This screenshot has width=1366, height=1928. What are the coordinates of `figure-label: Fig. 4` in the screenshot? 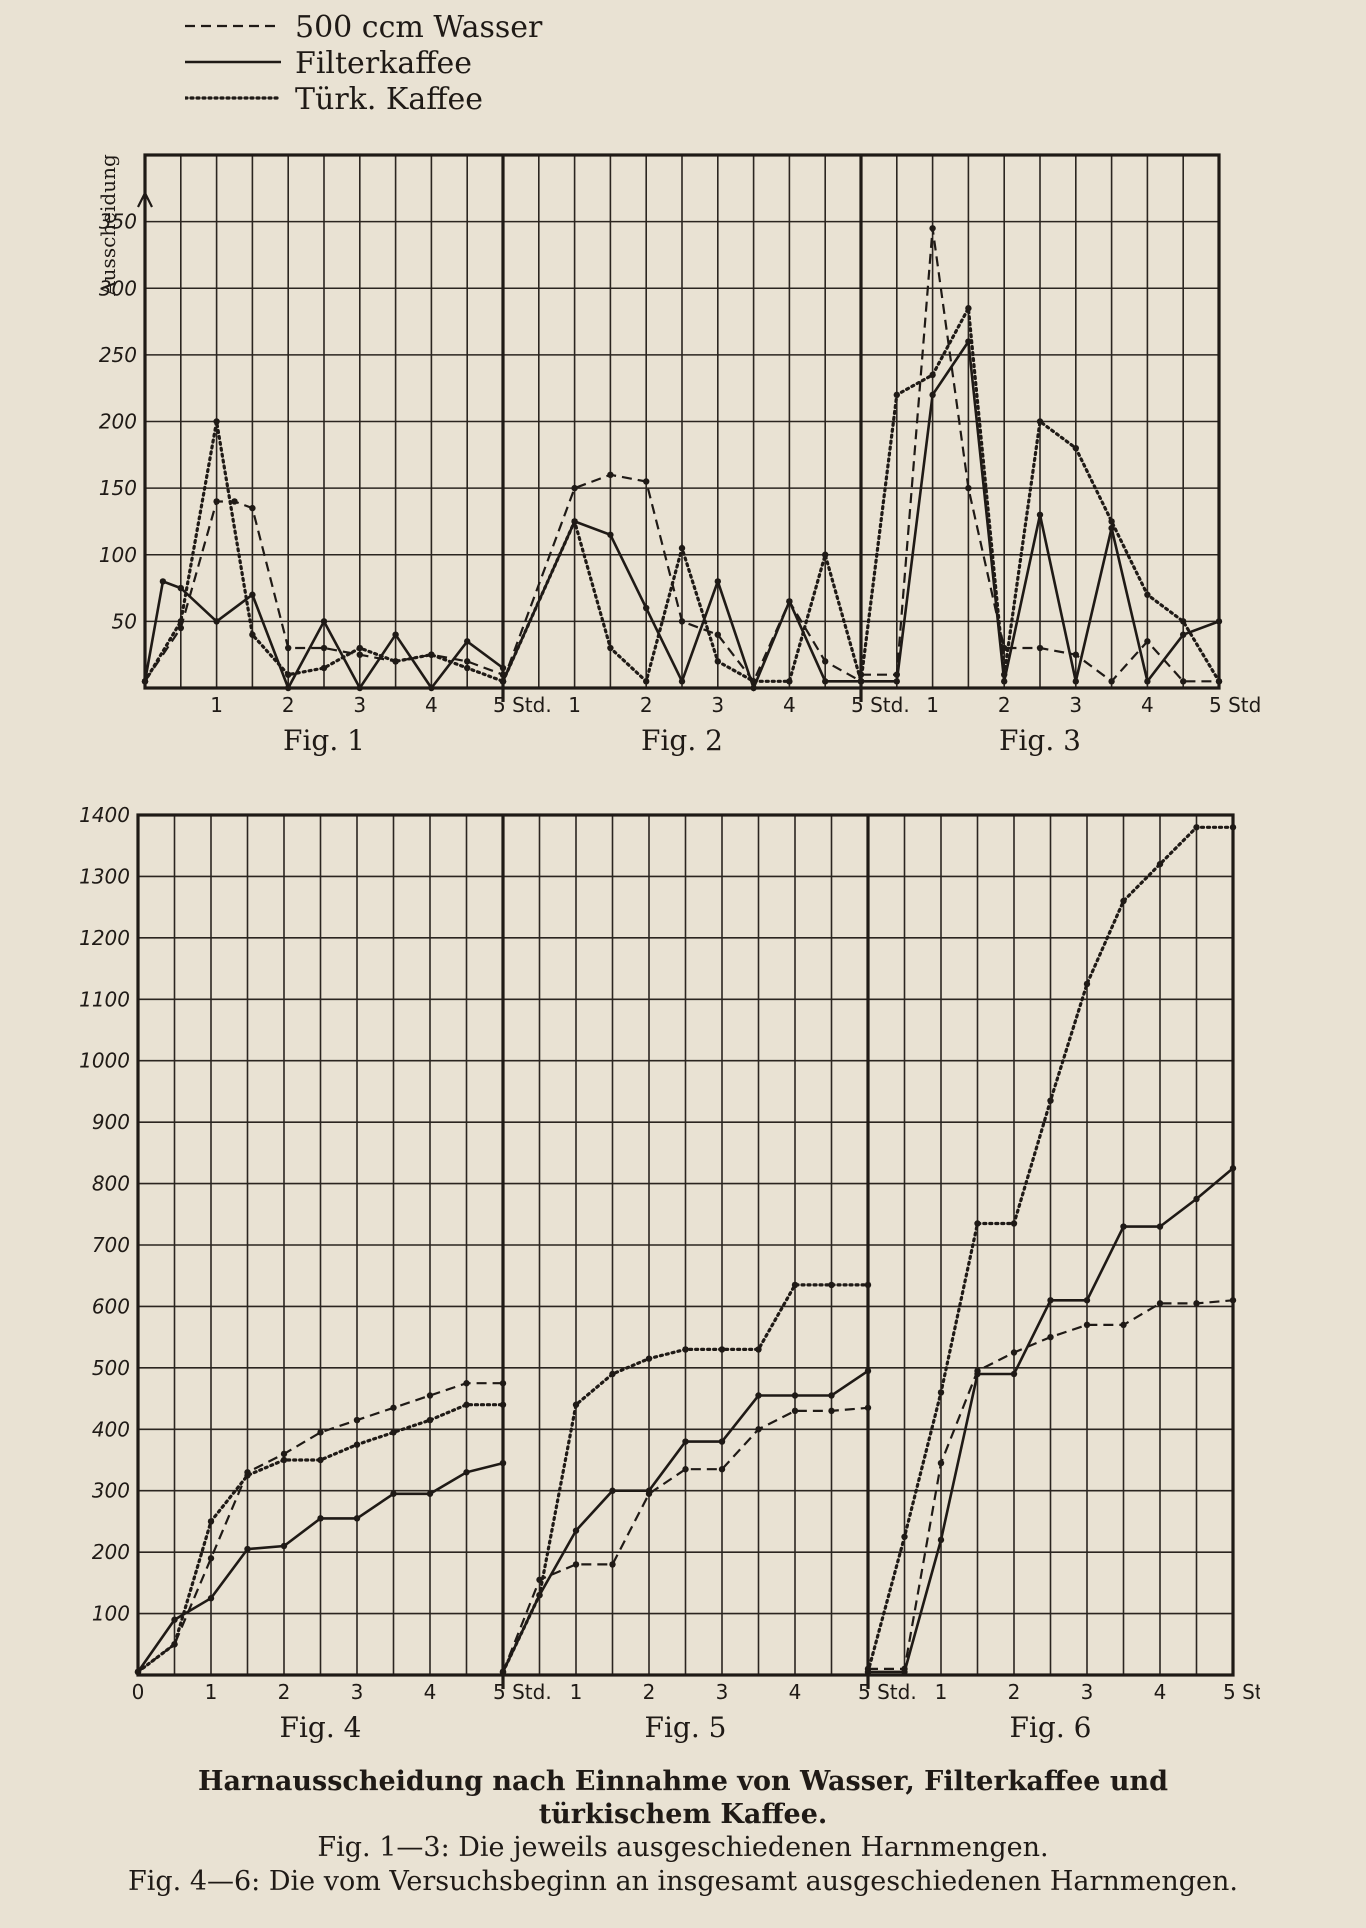 It's located at (321, 1727).